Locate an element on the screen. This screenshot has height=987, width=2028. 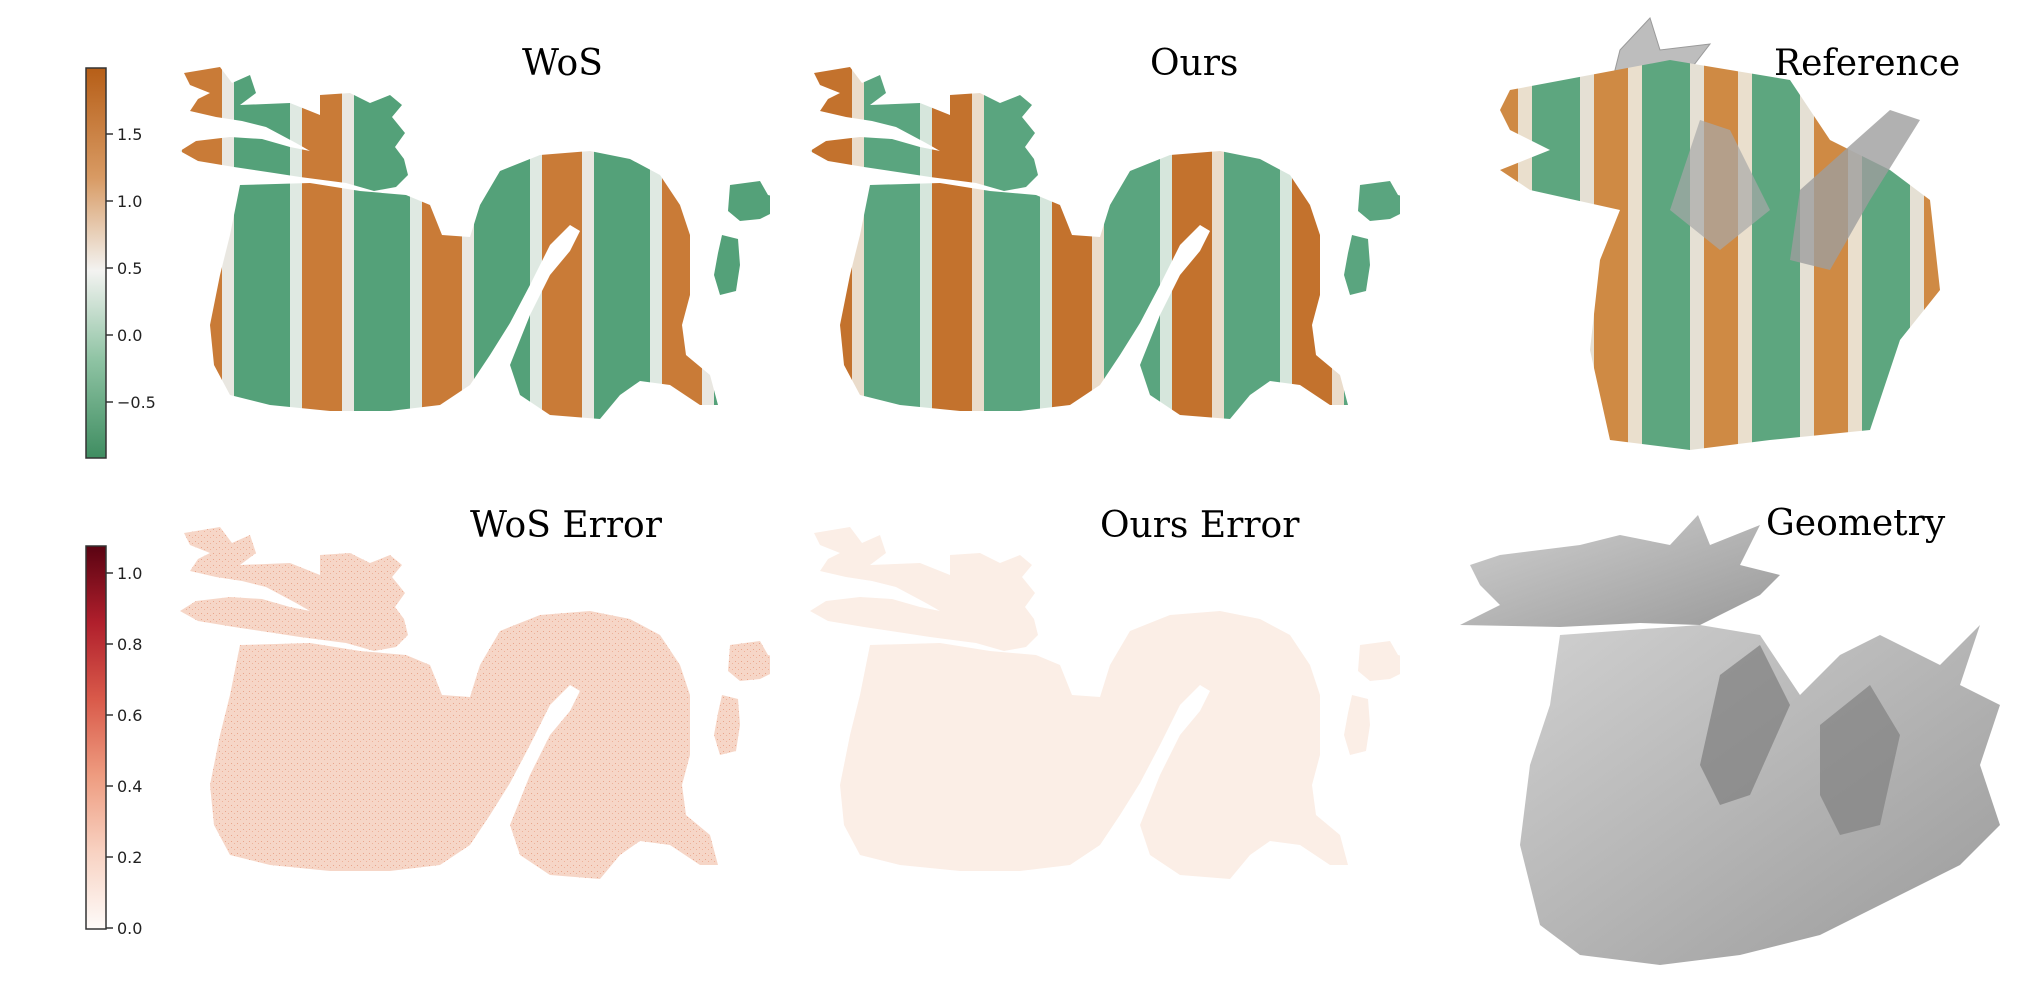
ours-panel: Ours is located at coordinates (1100, 269).